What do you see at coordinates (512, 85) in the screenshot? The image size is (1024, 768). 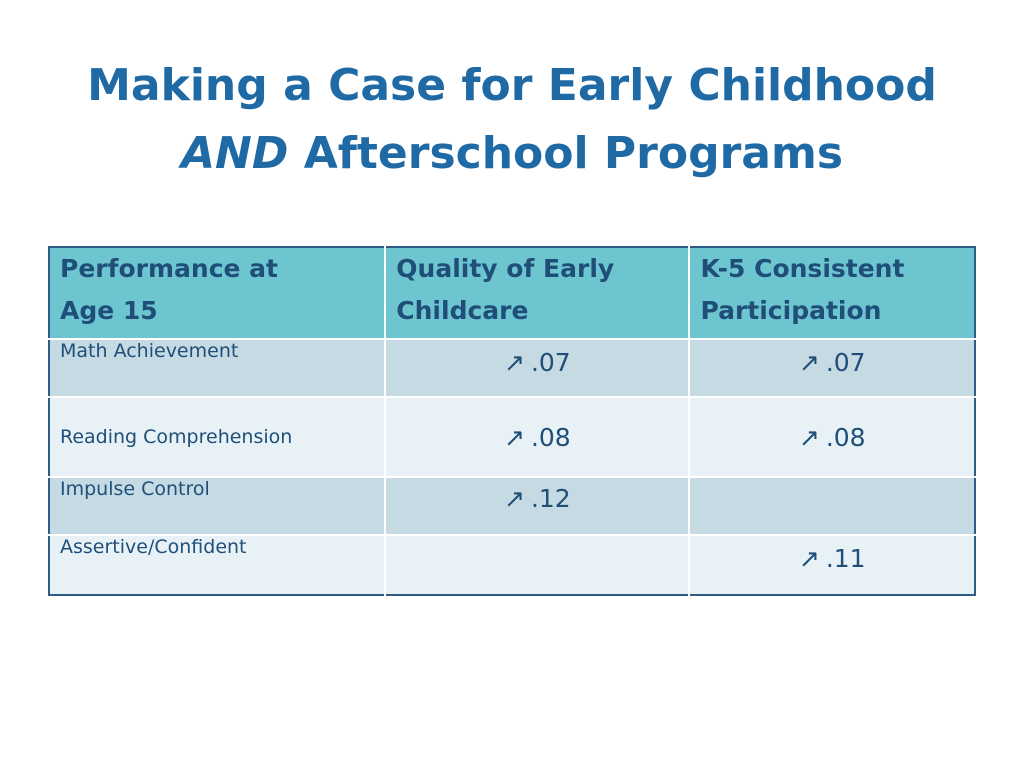 I see `title-line-1: Making a Case for Early Childhood` at bounding box center [512, 85].